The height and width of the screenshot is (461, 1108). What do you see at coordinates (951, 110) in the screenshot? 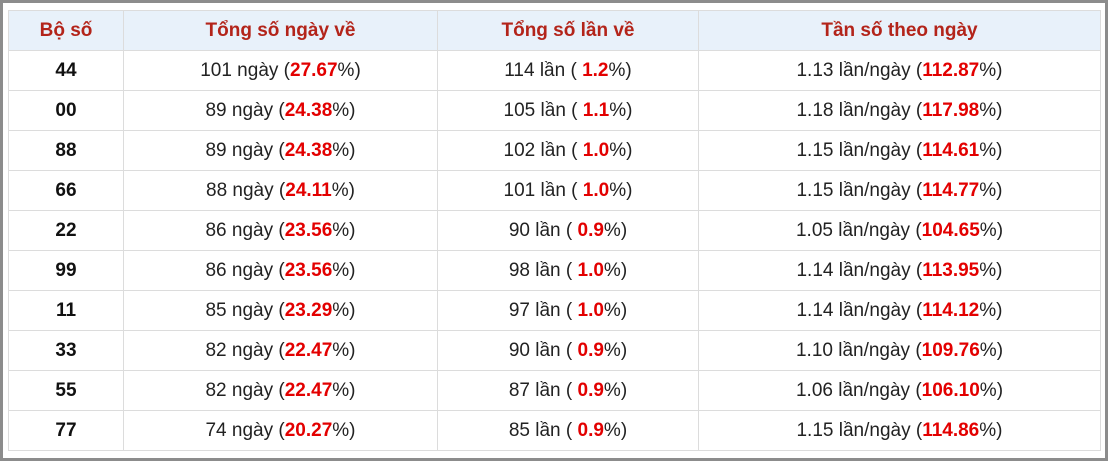
I see `percent-value: 117.98` at bounding box center [951, 110].